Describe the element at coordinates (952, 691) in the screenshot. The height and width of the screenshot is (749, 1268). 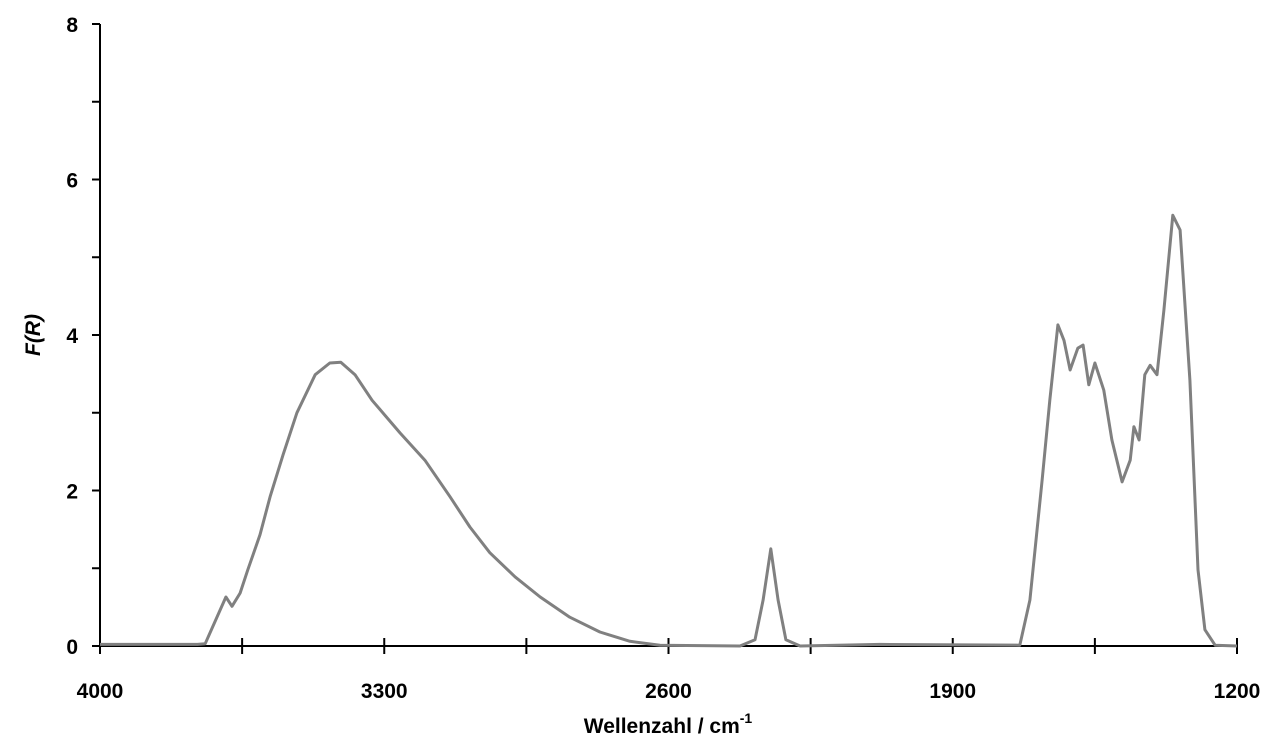
I see `x-tick-label: 1900` at that location.